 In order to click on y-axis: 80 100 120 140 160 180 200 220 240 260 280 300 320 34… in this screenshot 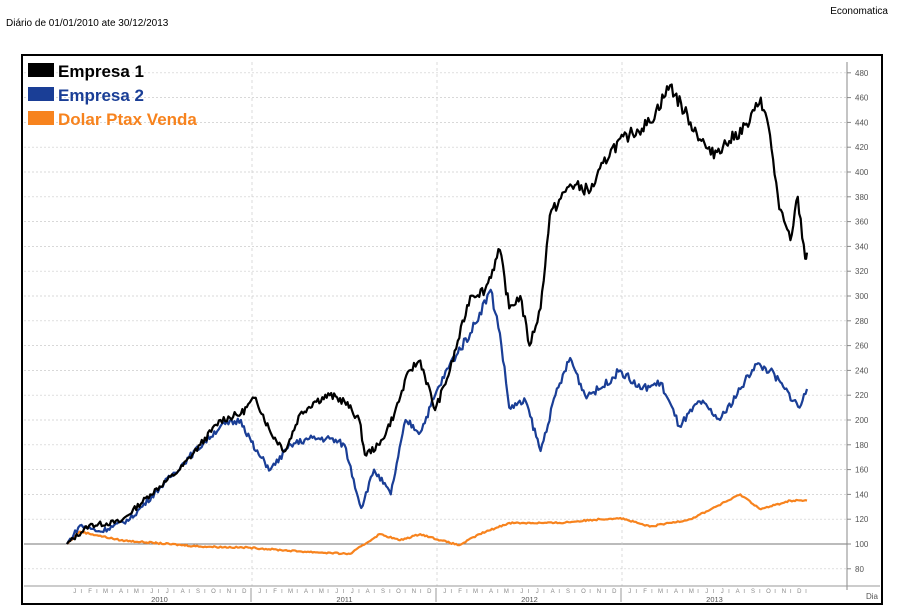, I will do `click(857, 326)`.